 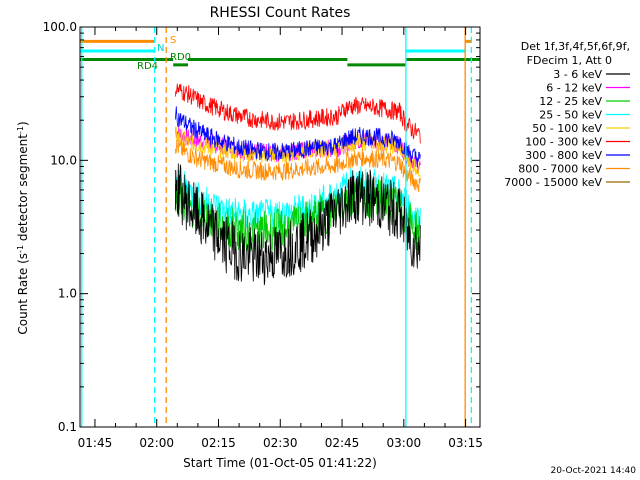 What do you see at coordinates (173, 40) in the screenshot?
I see `state-label: S` at bounding box center [173, 40].